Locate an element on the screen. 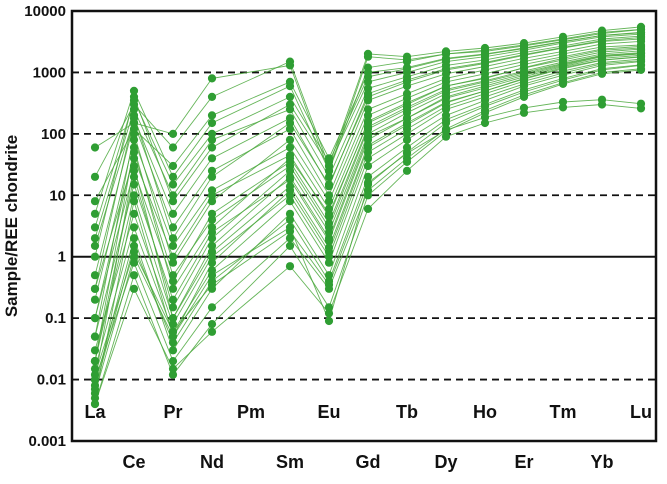 This screenshot has height=484, width=667. x-element-label: Ho is located at coordinates (485, 412).